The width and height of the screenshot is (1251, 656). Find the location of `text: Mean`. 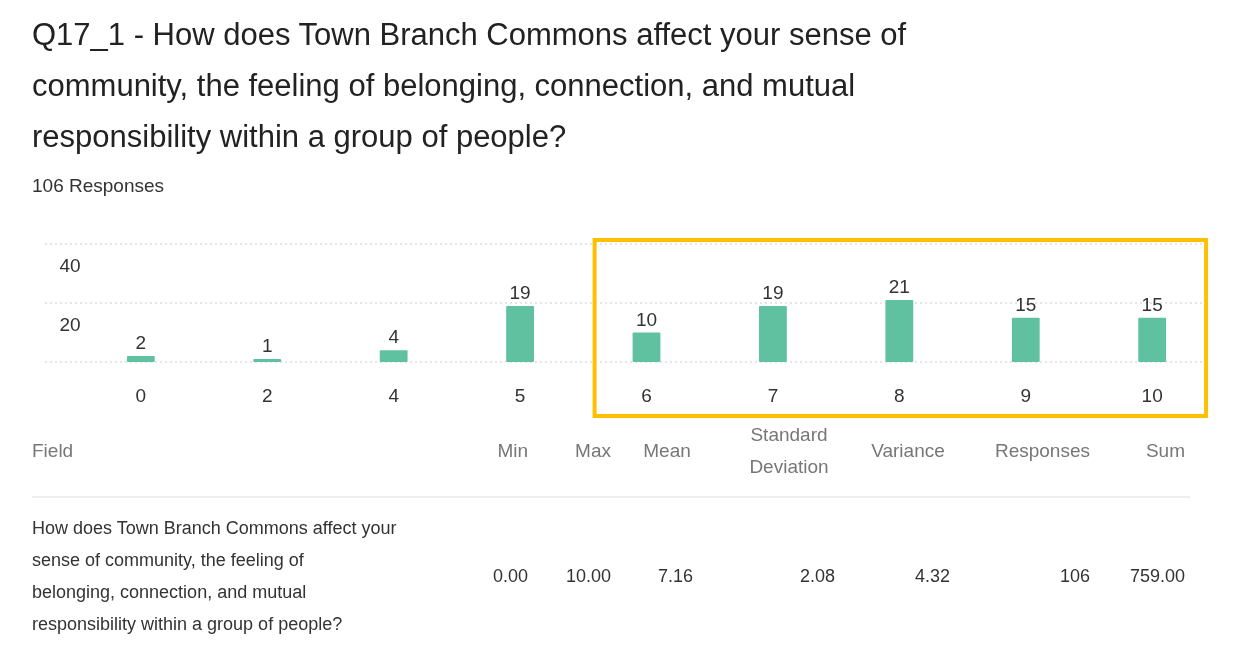

text: Mean is located at coordinates (667, 450).